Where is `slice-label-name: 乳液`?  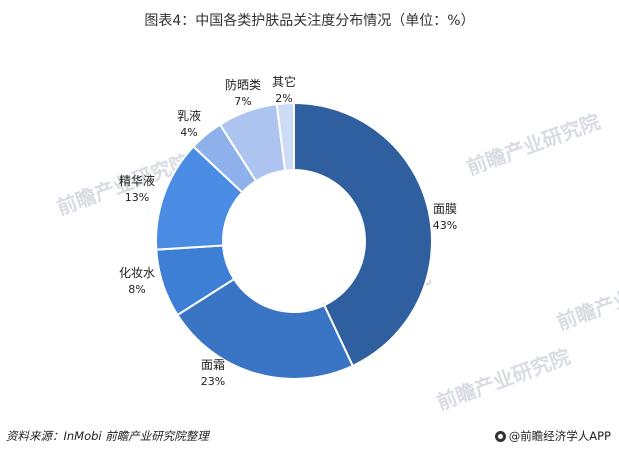 slice-label-name: 乳液 is located at coordinates (189, 115).